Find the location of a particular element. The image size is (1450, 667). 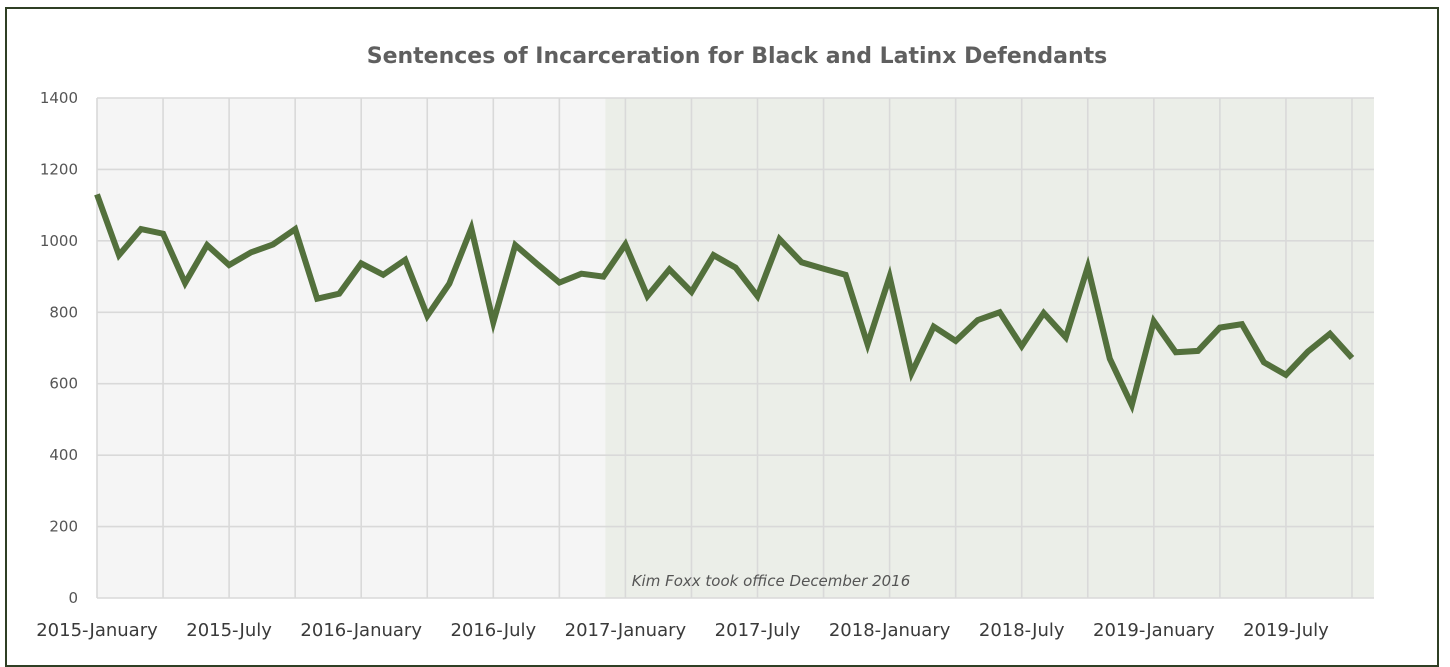

x-tick-label: 2018-July is located at coordinates (1022, 630).